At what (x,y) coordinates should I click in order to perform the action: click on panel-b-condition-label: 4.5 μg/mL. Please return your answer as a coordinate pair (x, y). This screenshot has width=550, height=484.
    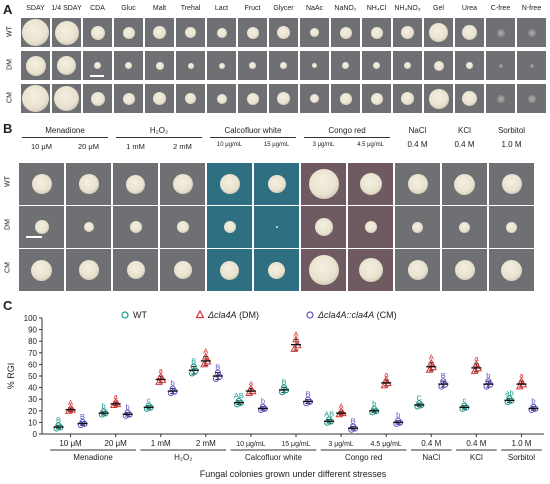
    Looking at the image, I should click on (370, 145).